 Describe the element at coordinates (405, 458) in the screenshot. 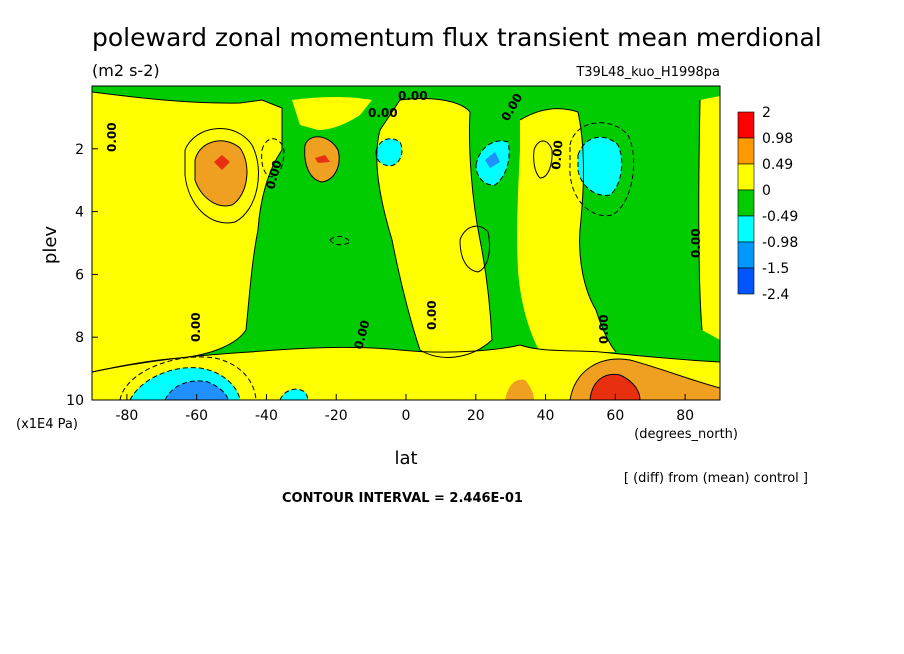

I see `x-axis-label: lat` at that location.